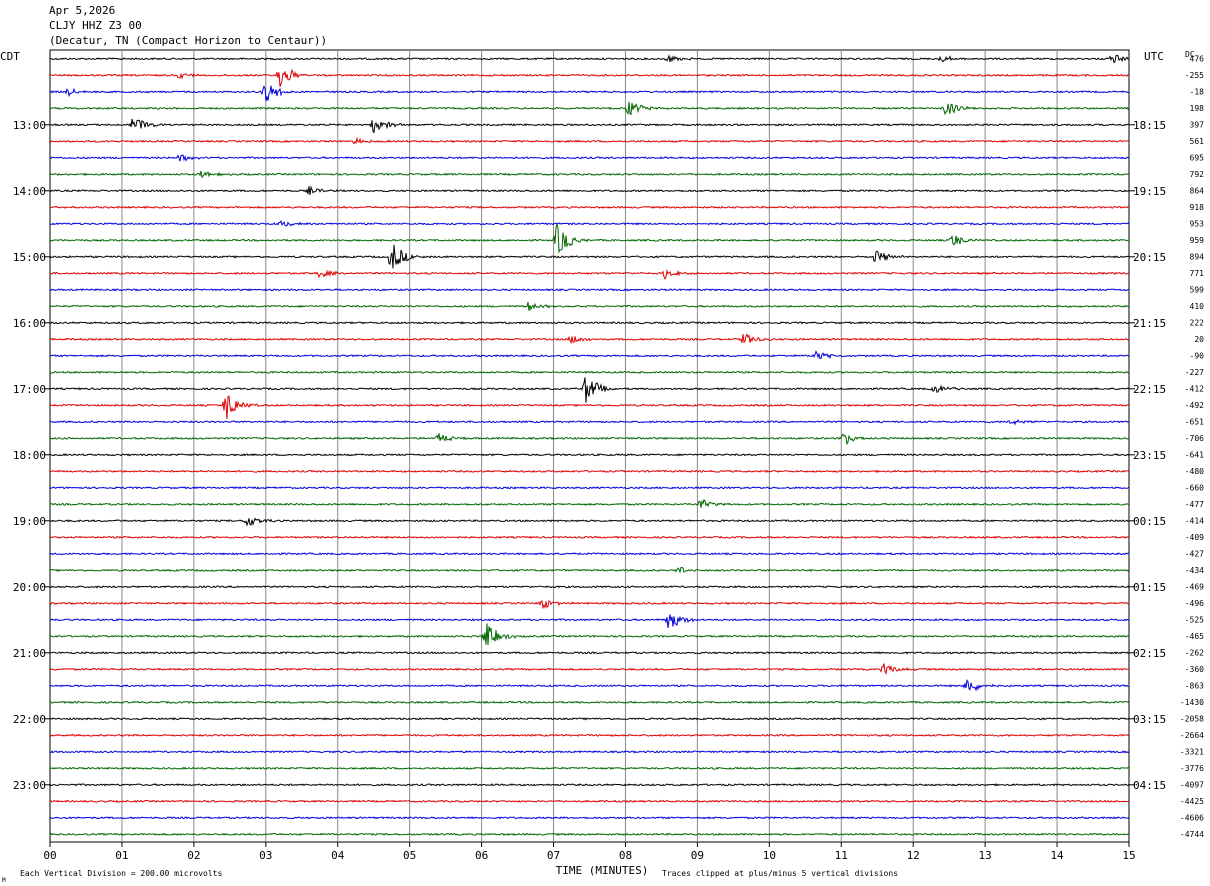  Describe the element at coordinates (1197, 58) in the screenshot. I see `dc-offset-label: 476` at that location.